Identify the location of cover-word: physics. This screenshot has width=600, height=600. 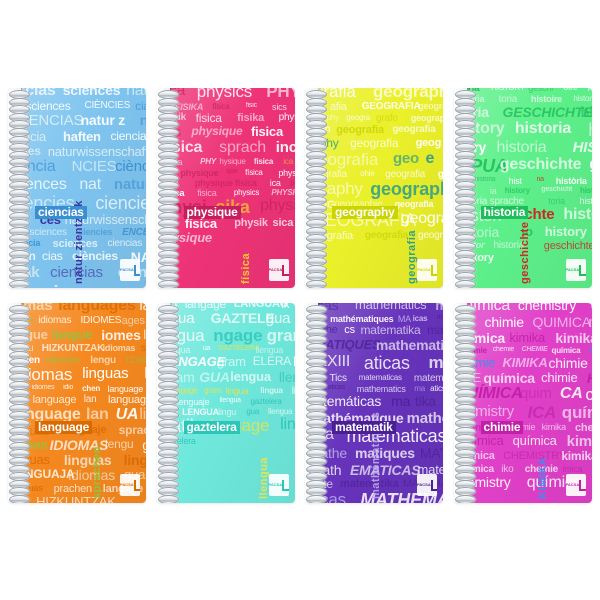
(224, 94).